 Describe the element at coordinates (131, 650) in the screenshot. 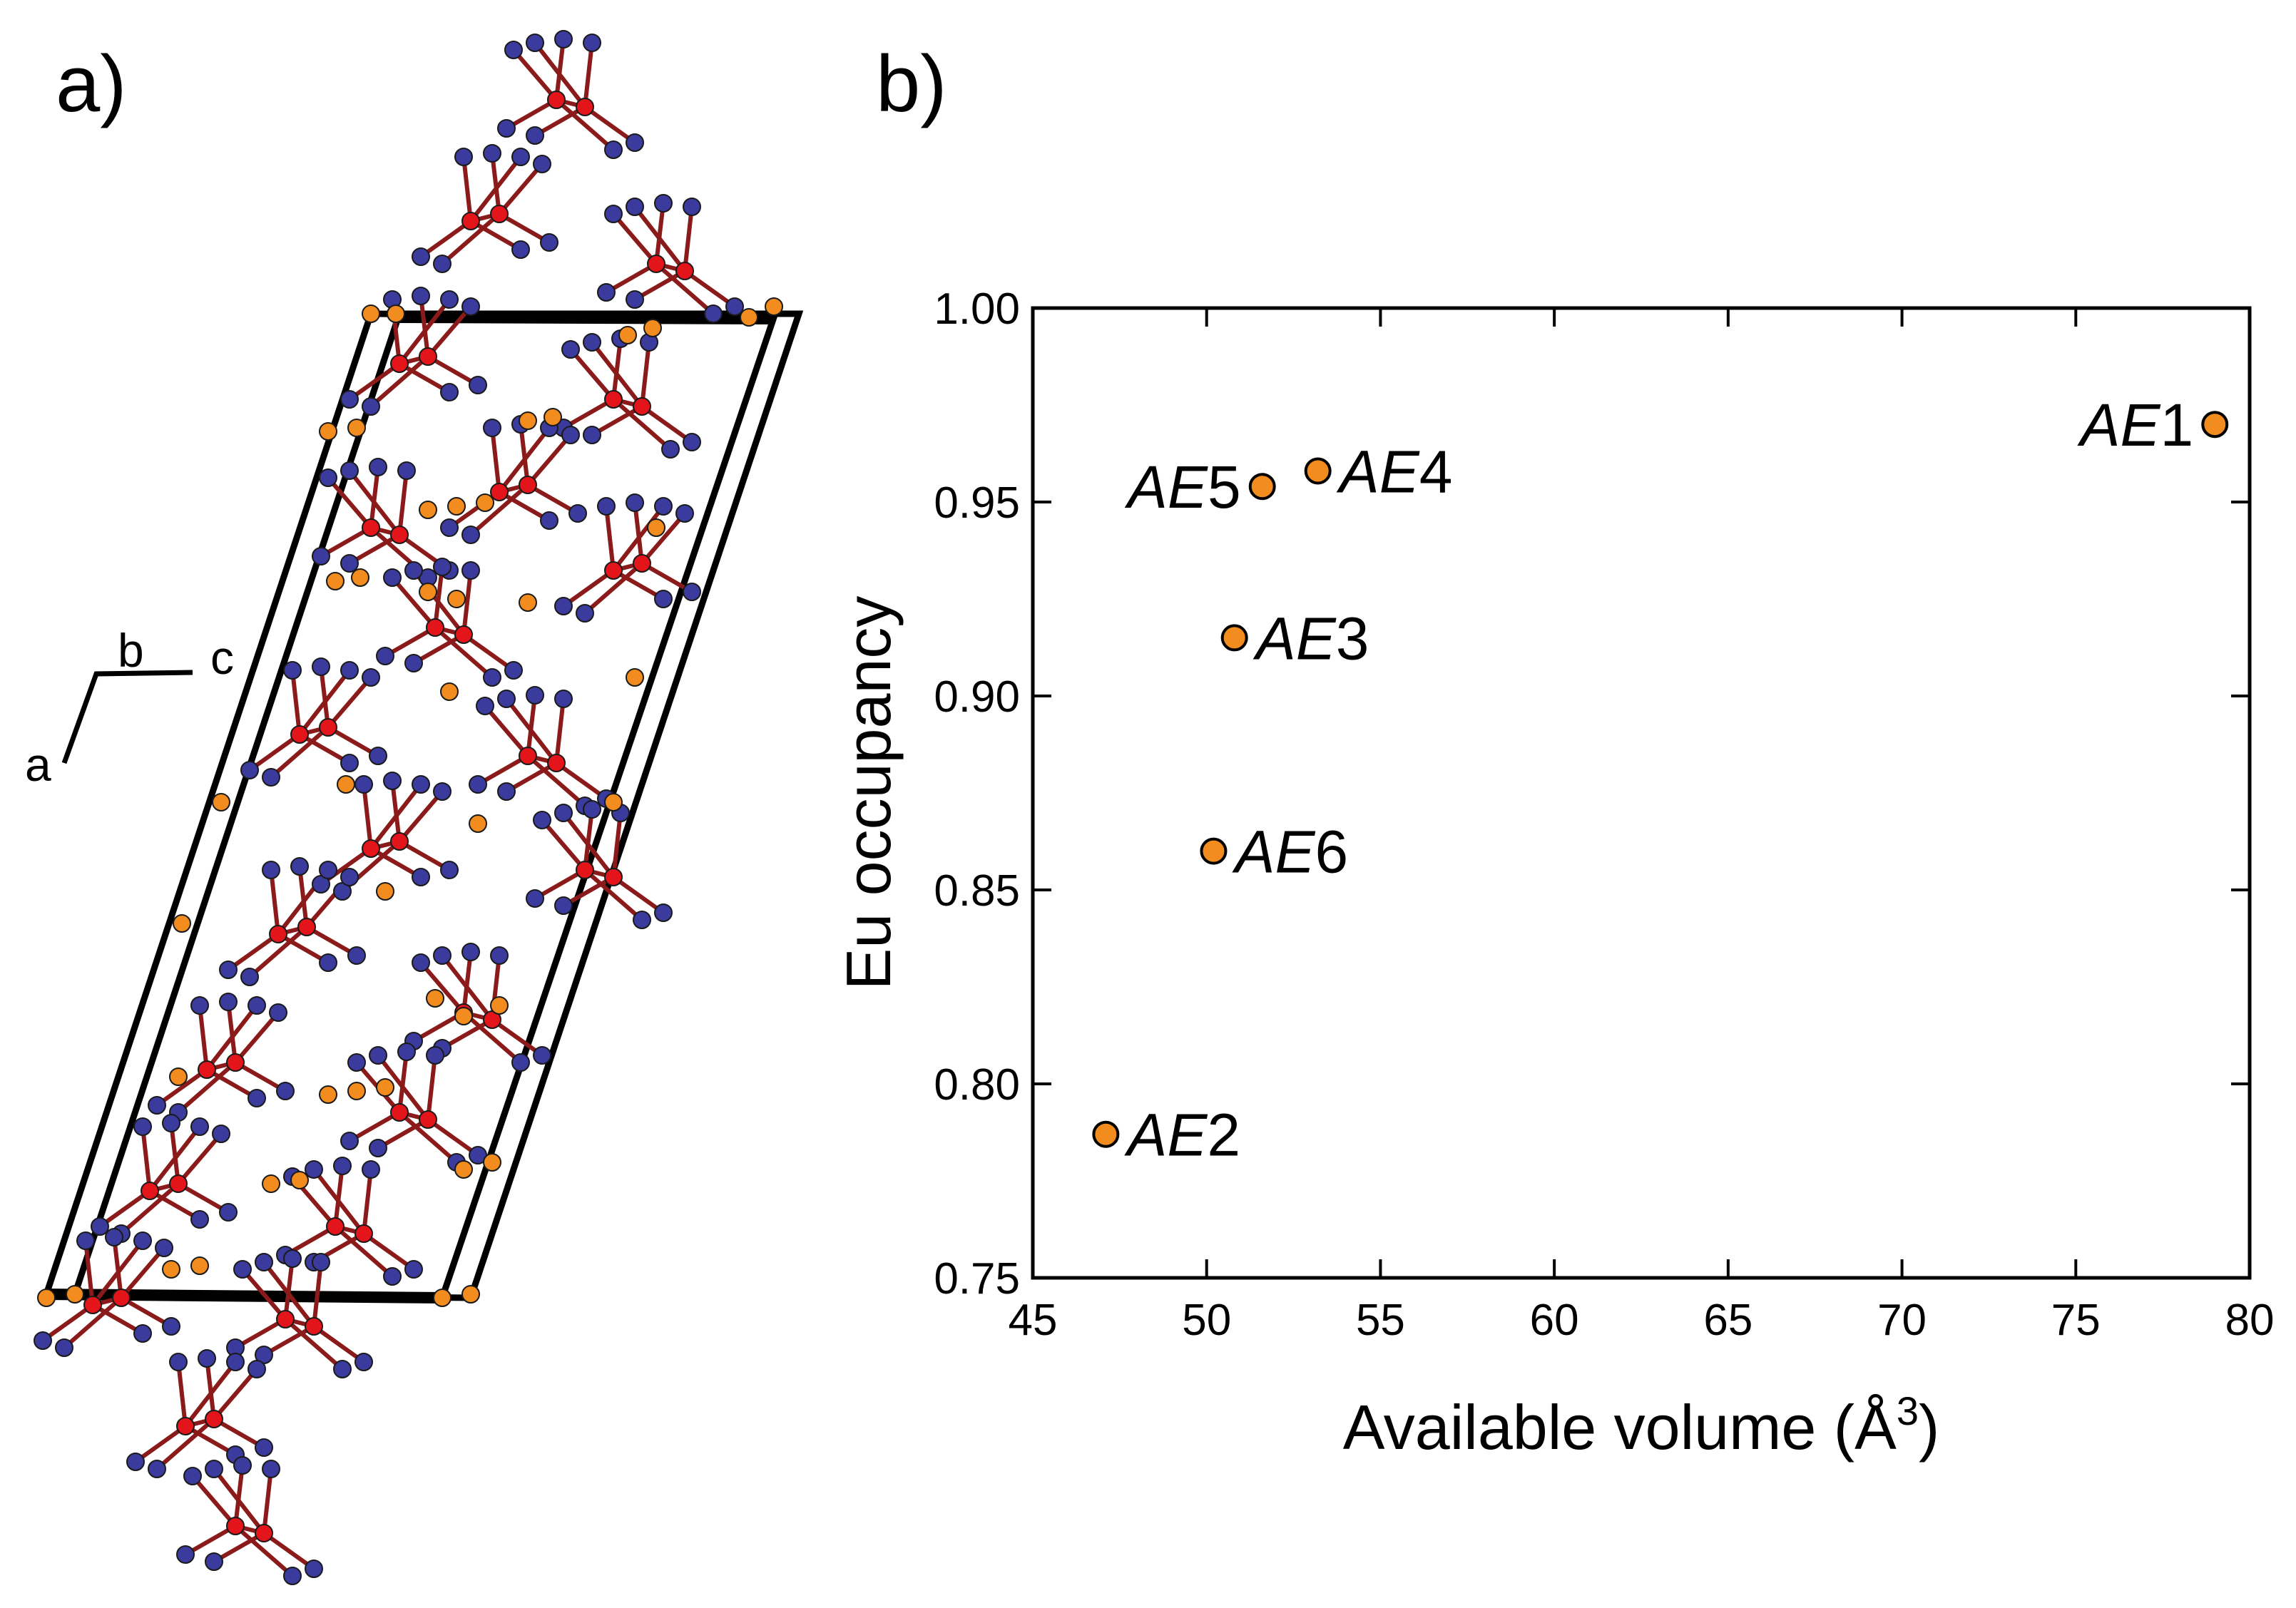

I see `axis-b-label: b` at that location.